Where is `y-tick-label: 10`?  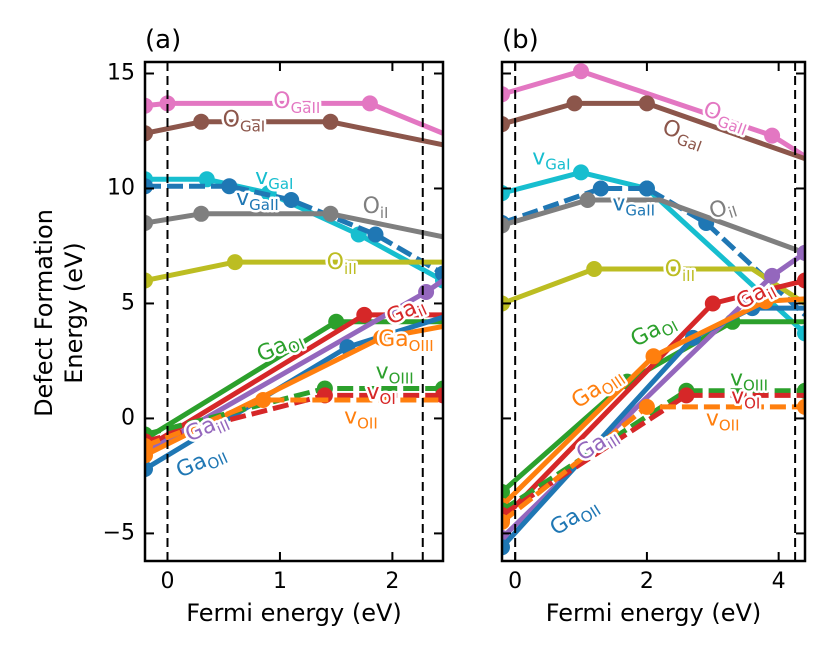 y-tick-label: 10 is located at coordinates (121, 187).